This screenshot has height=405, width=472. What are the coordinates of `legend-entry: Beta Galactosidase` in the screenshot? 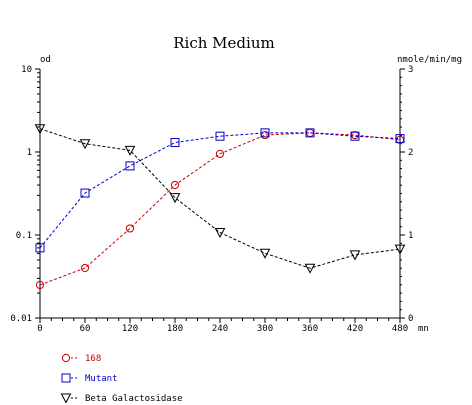 It's located at (121, 398).